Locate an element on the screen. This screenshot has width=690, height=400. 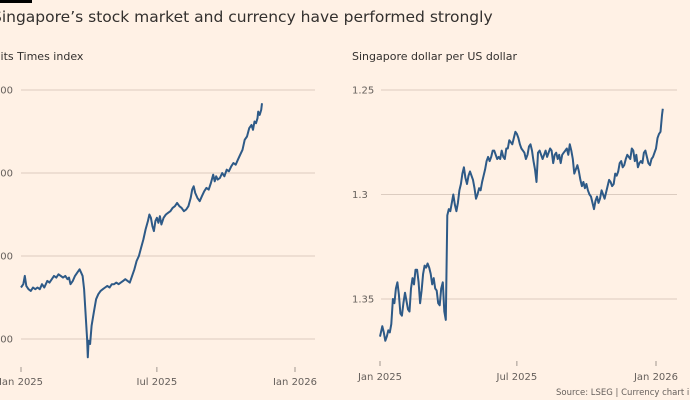
sti-y-tick-label: 5,000 is located at coordinates (6, 91).